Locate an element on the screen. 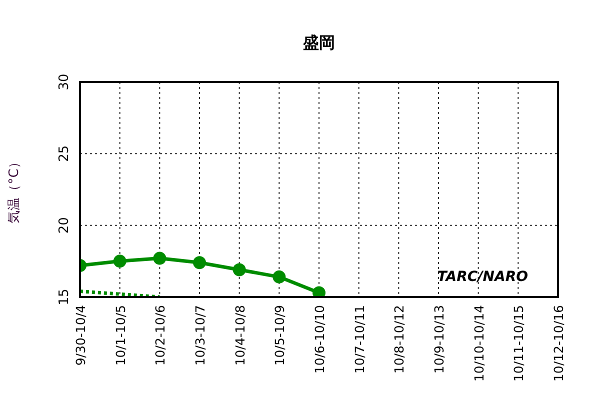 This screenshot has height=400, width=600. annotation: TARC/NARO is located at coordinates (482, 277).